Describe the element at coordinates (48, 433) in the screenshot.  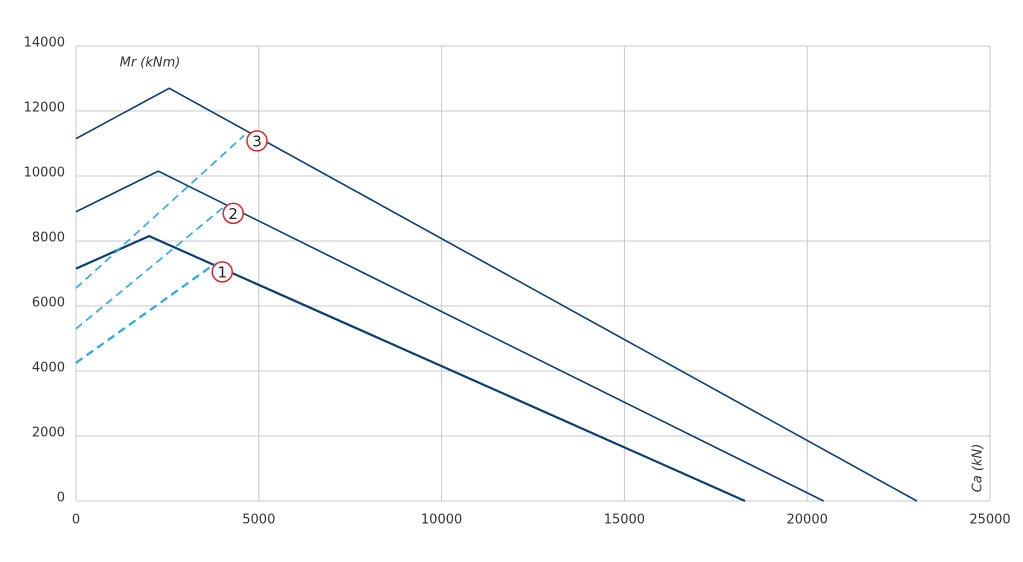
I see `y-tick-label: 2000` at that location.